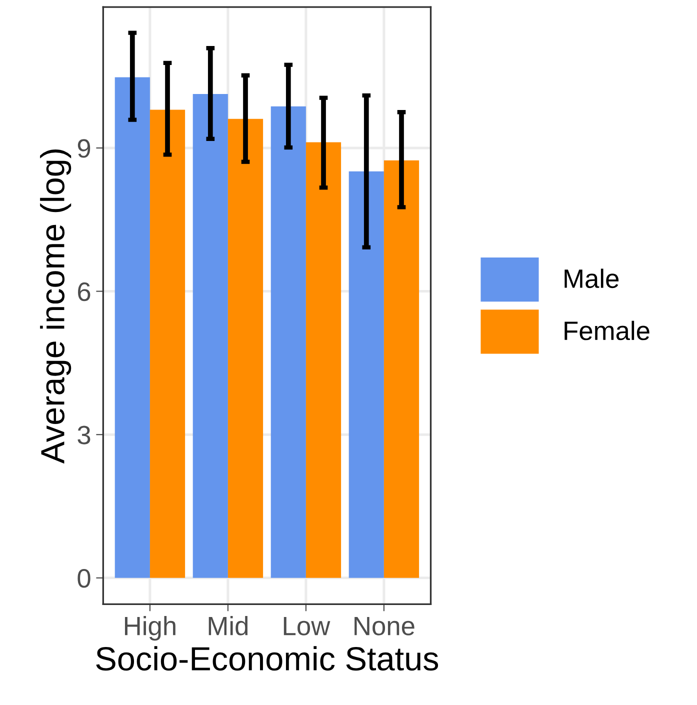 This screenshot has width=697, height=705. What do you see at coordinates (150, 628) in the screenshot?
I see `x-tick-label: High` at bounding box center [150, 628].